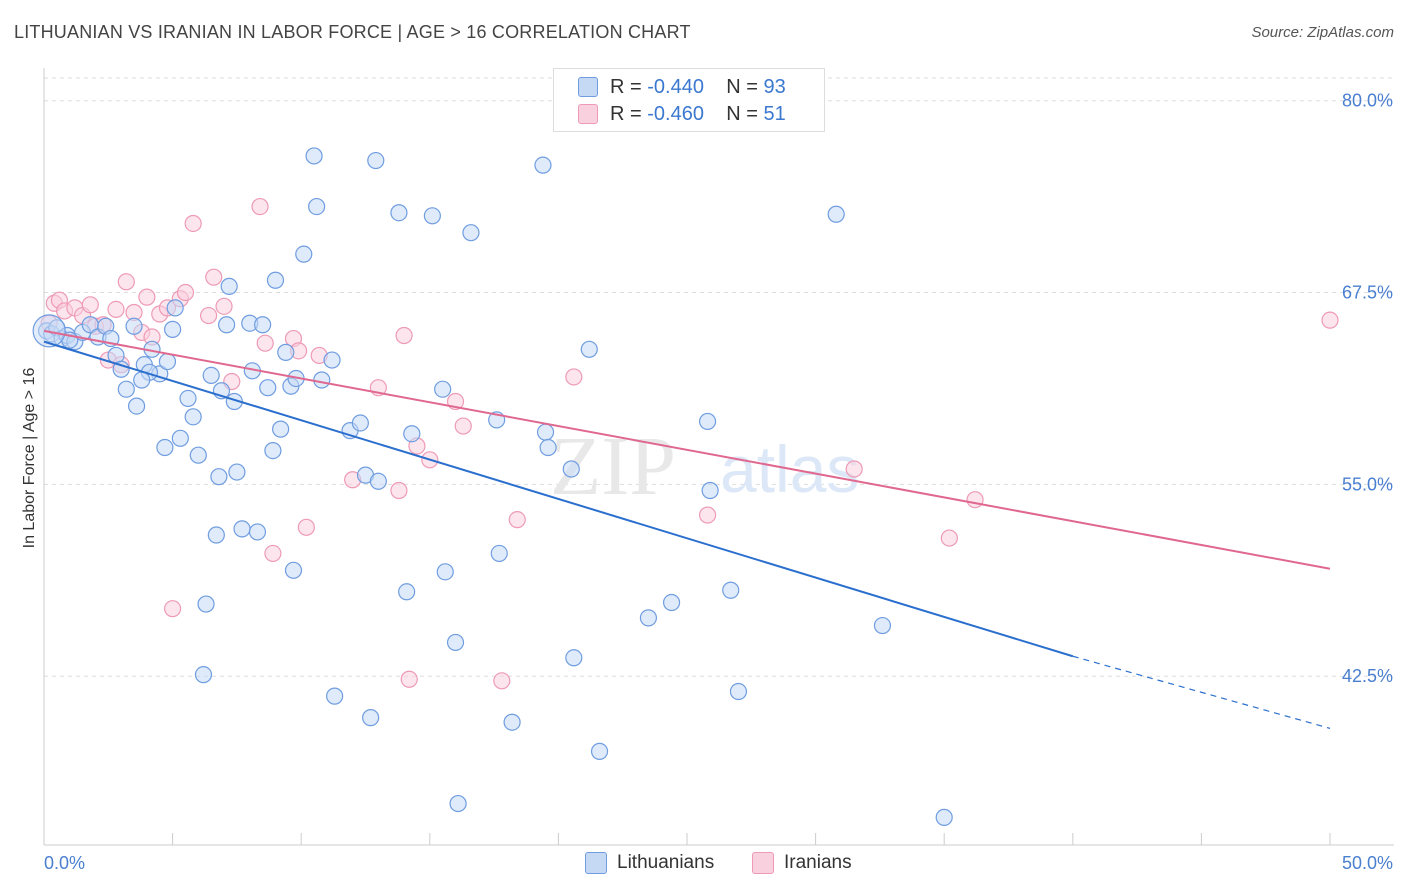 The width and height of the screenshot is (1406, 892). Describe the element at coordinates (774, 86) in the screenshot. I see `legend-n-value-1: 93` at that location.